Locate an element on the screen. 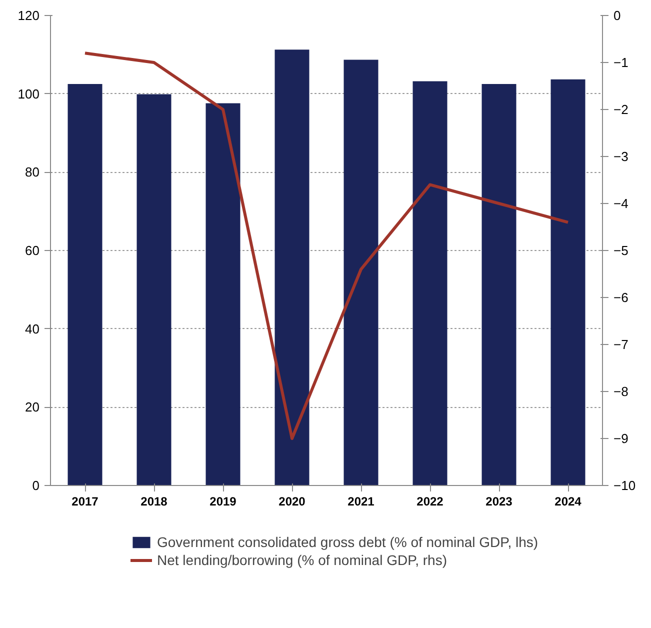 Image resolution: width=651 pixels, height=628 pixels. y2-tick-label: −1 is located at coordinates (621, 62).